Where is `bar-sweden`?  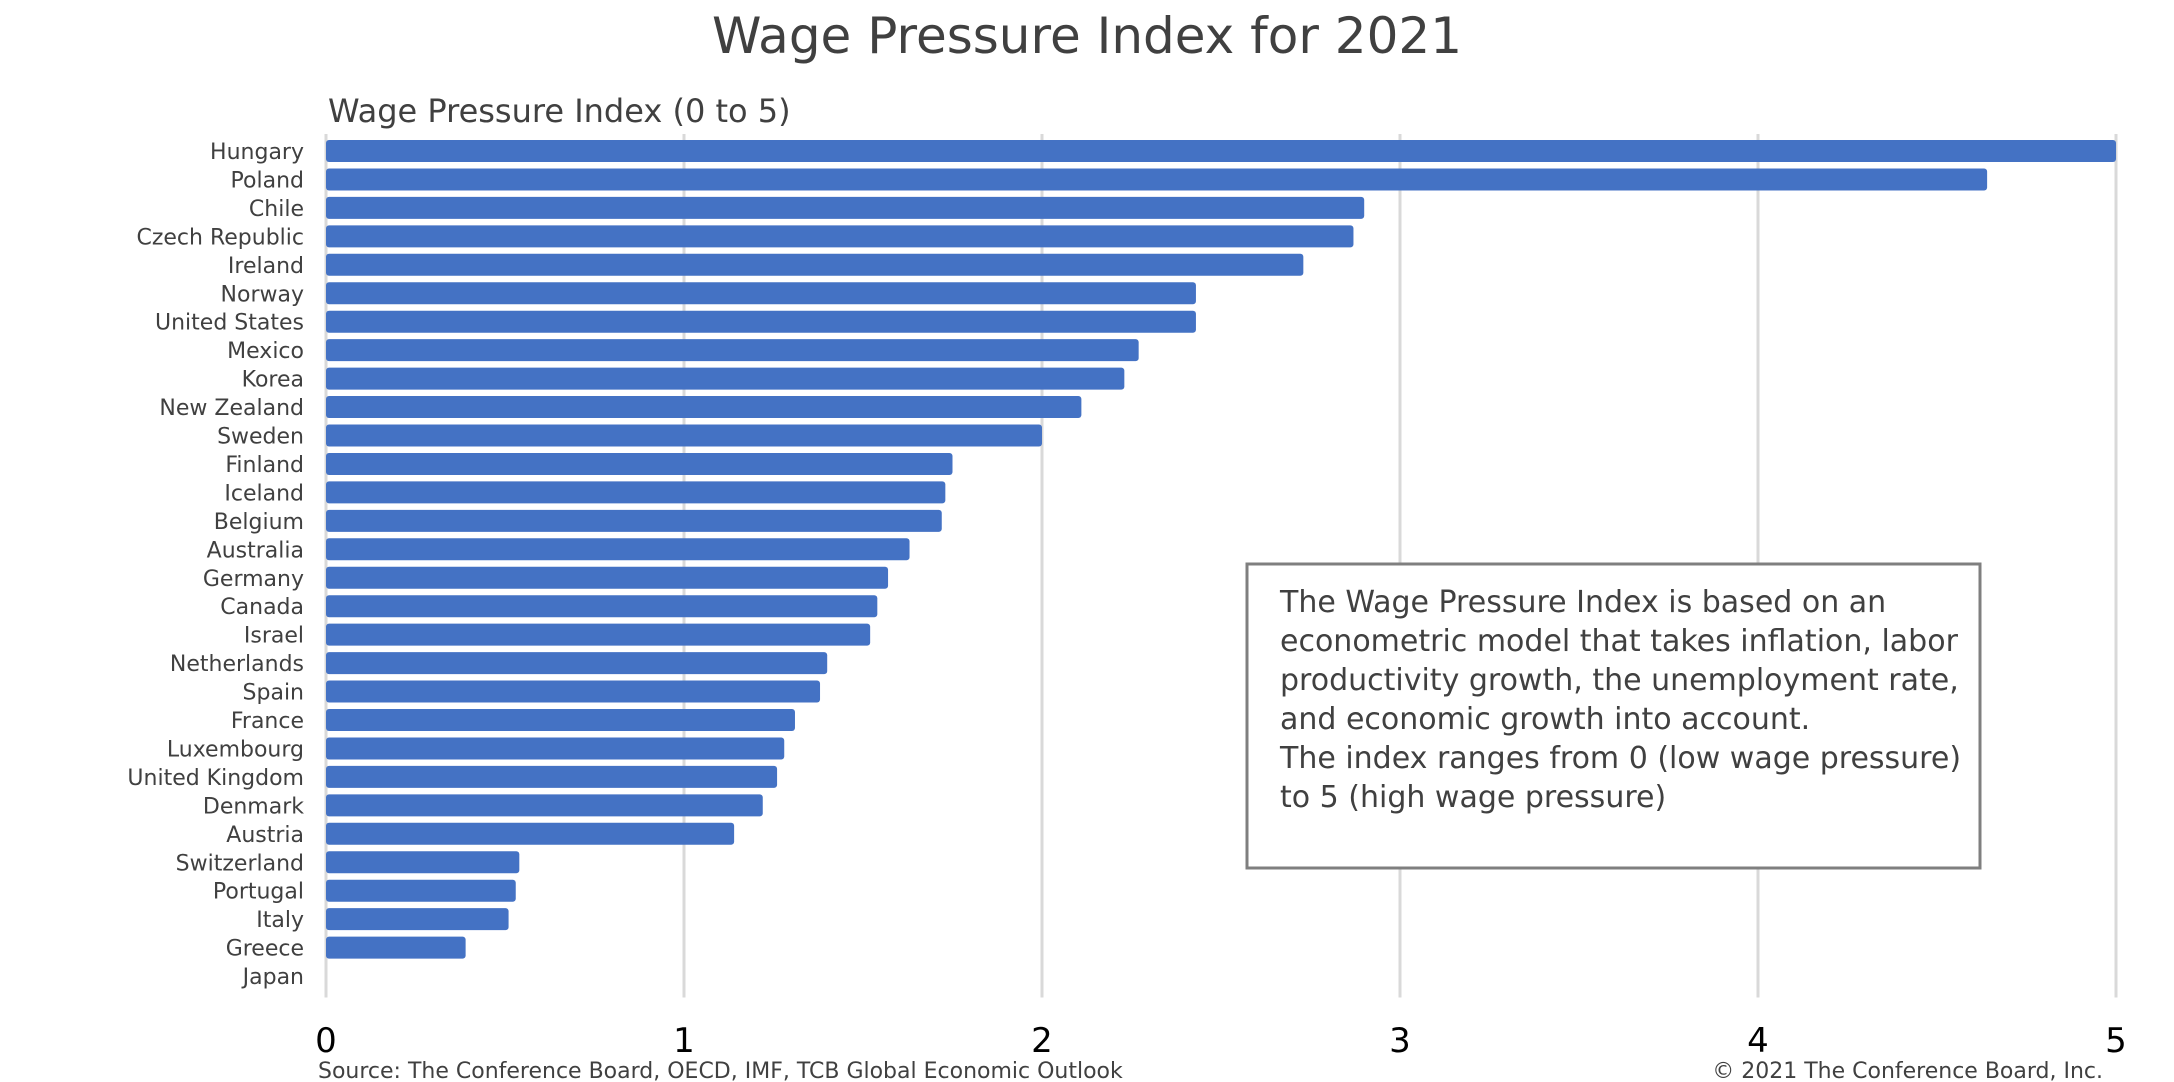 bar-sweden is located at coordinates (684, 435).